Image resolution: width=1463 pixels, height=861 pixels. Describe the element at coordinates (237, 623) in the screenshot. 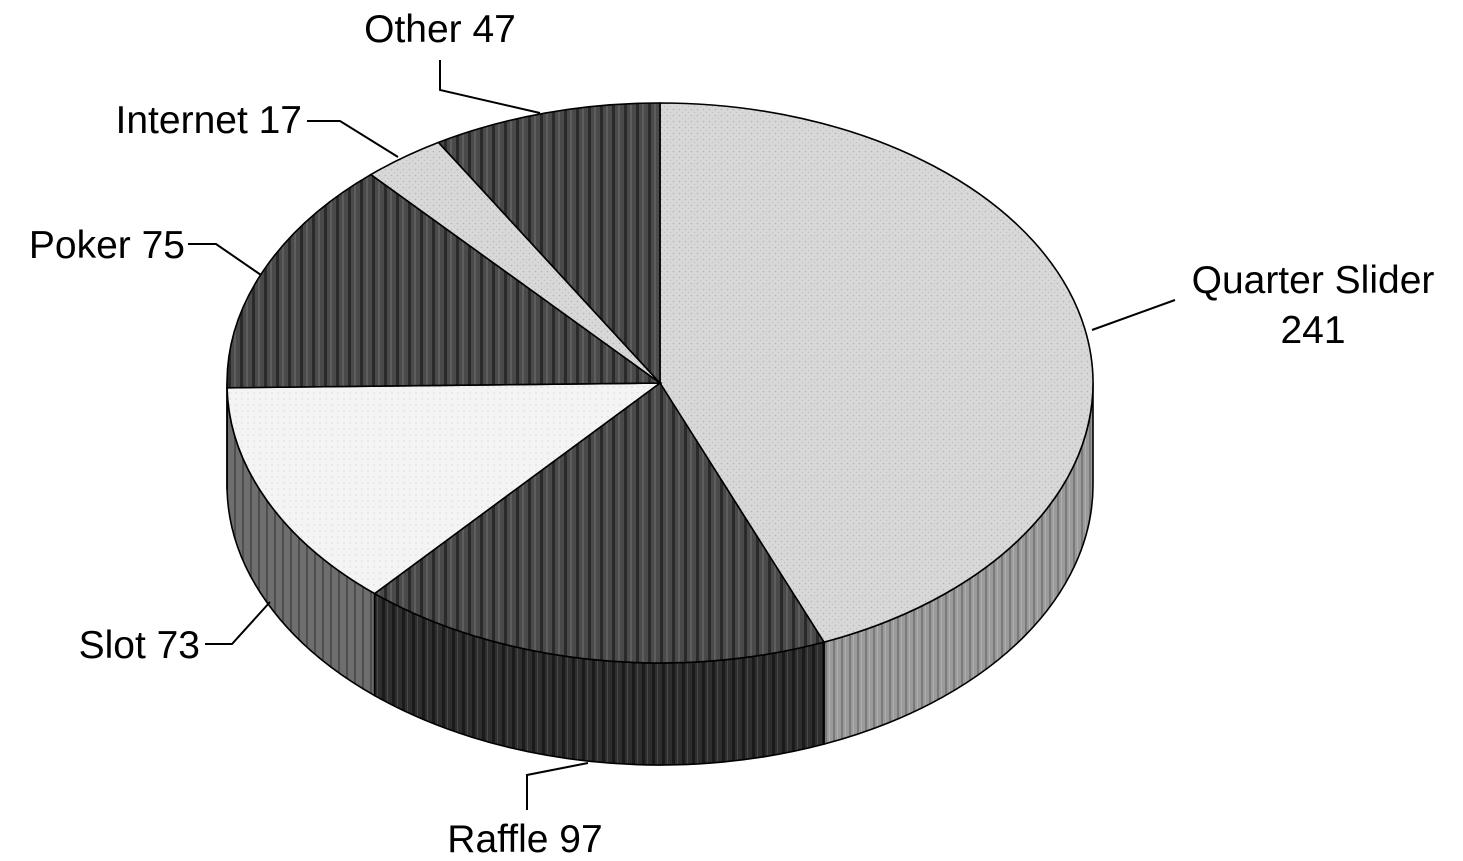

I see `leader-line-slot` at that location.